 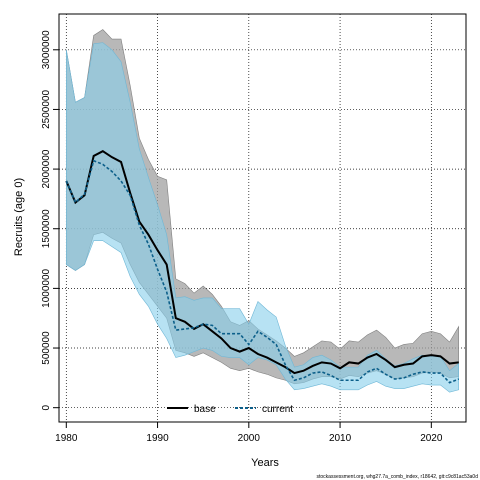 I want to click on x-tick-label-2010: 2010, so click(x=340, y=438).